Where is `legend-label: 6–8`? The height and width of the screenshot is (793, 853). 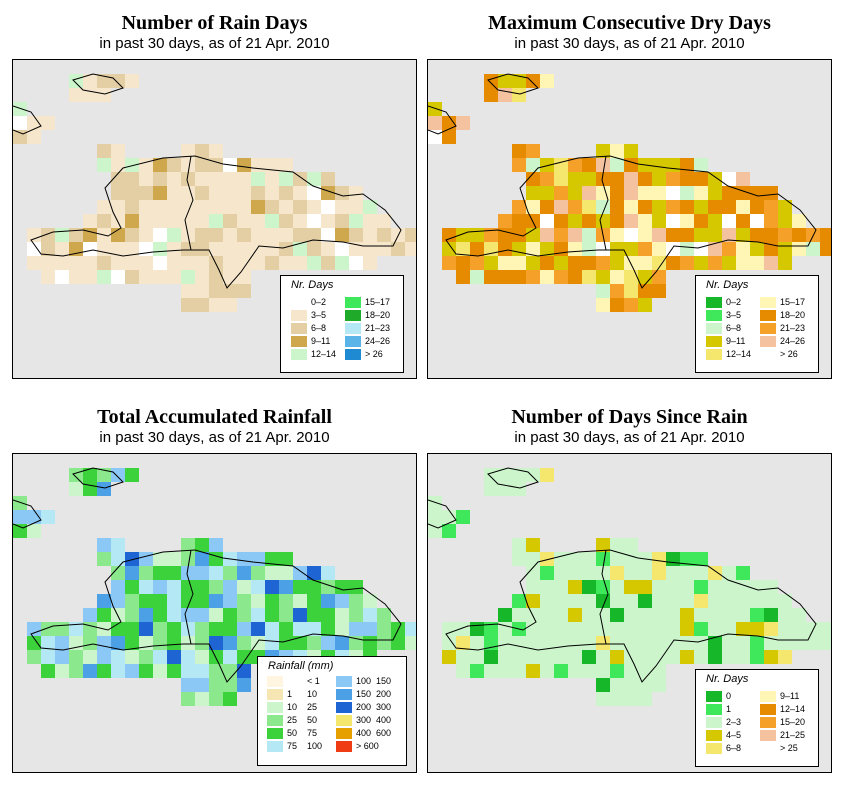
legend-label: 6–8 is located at coordinates (734, 328).